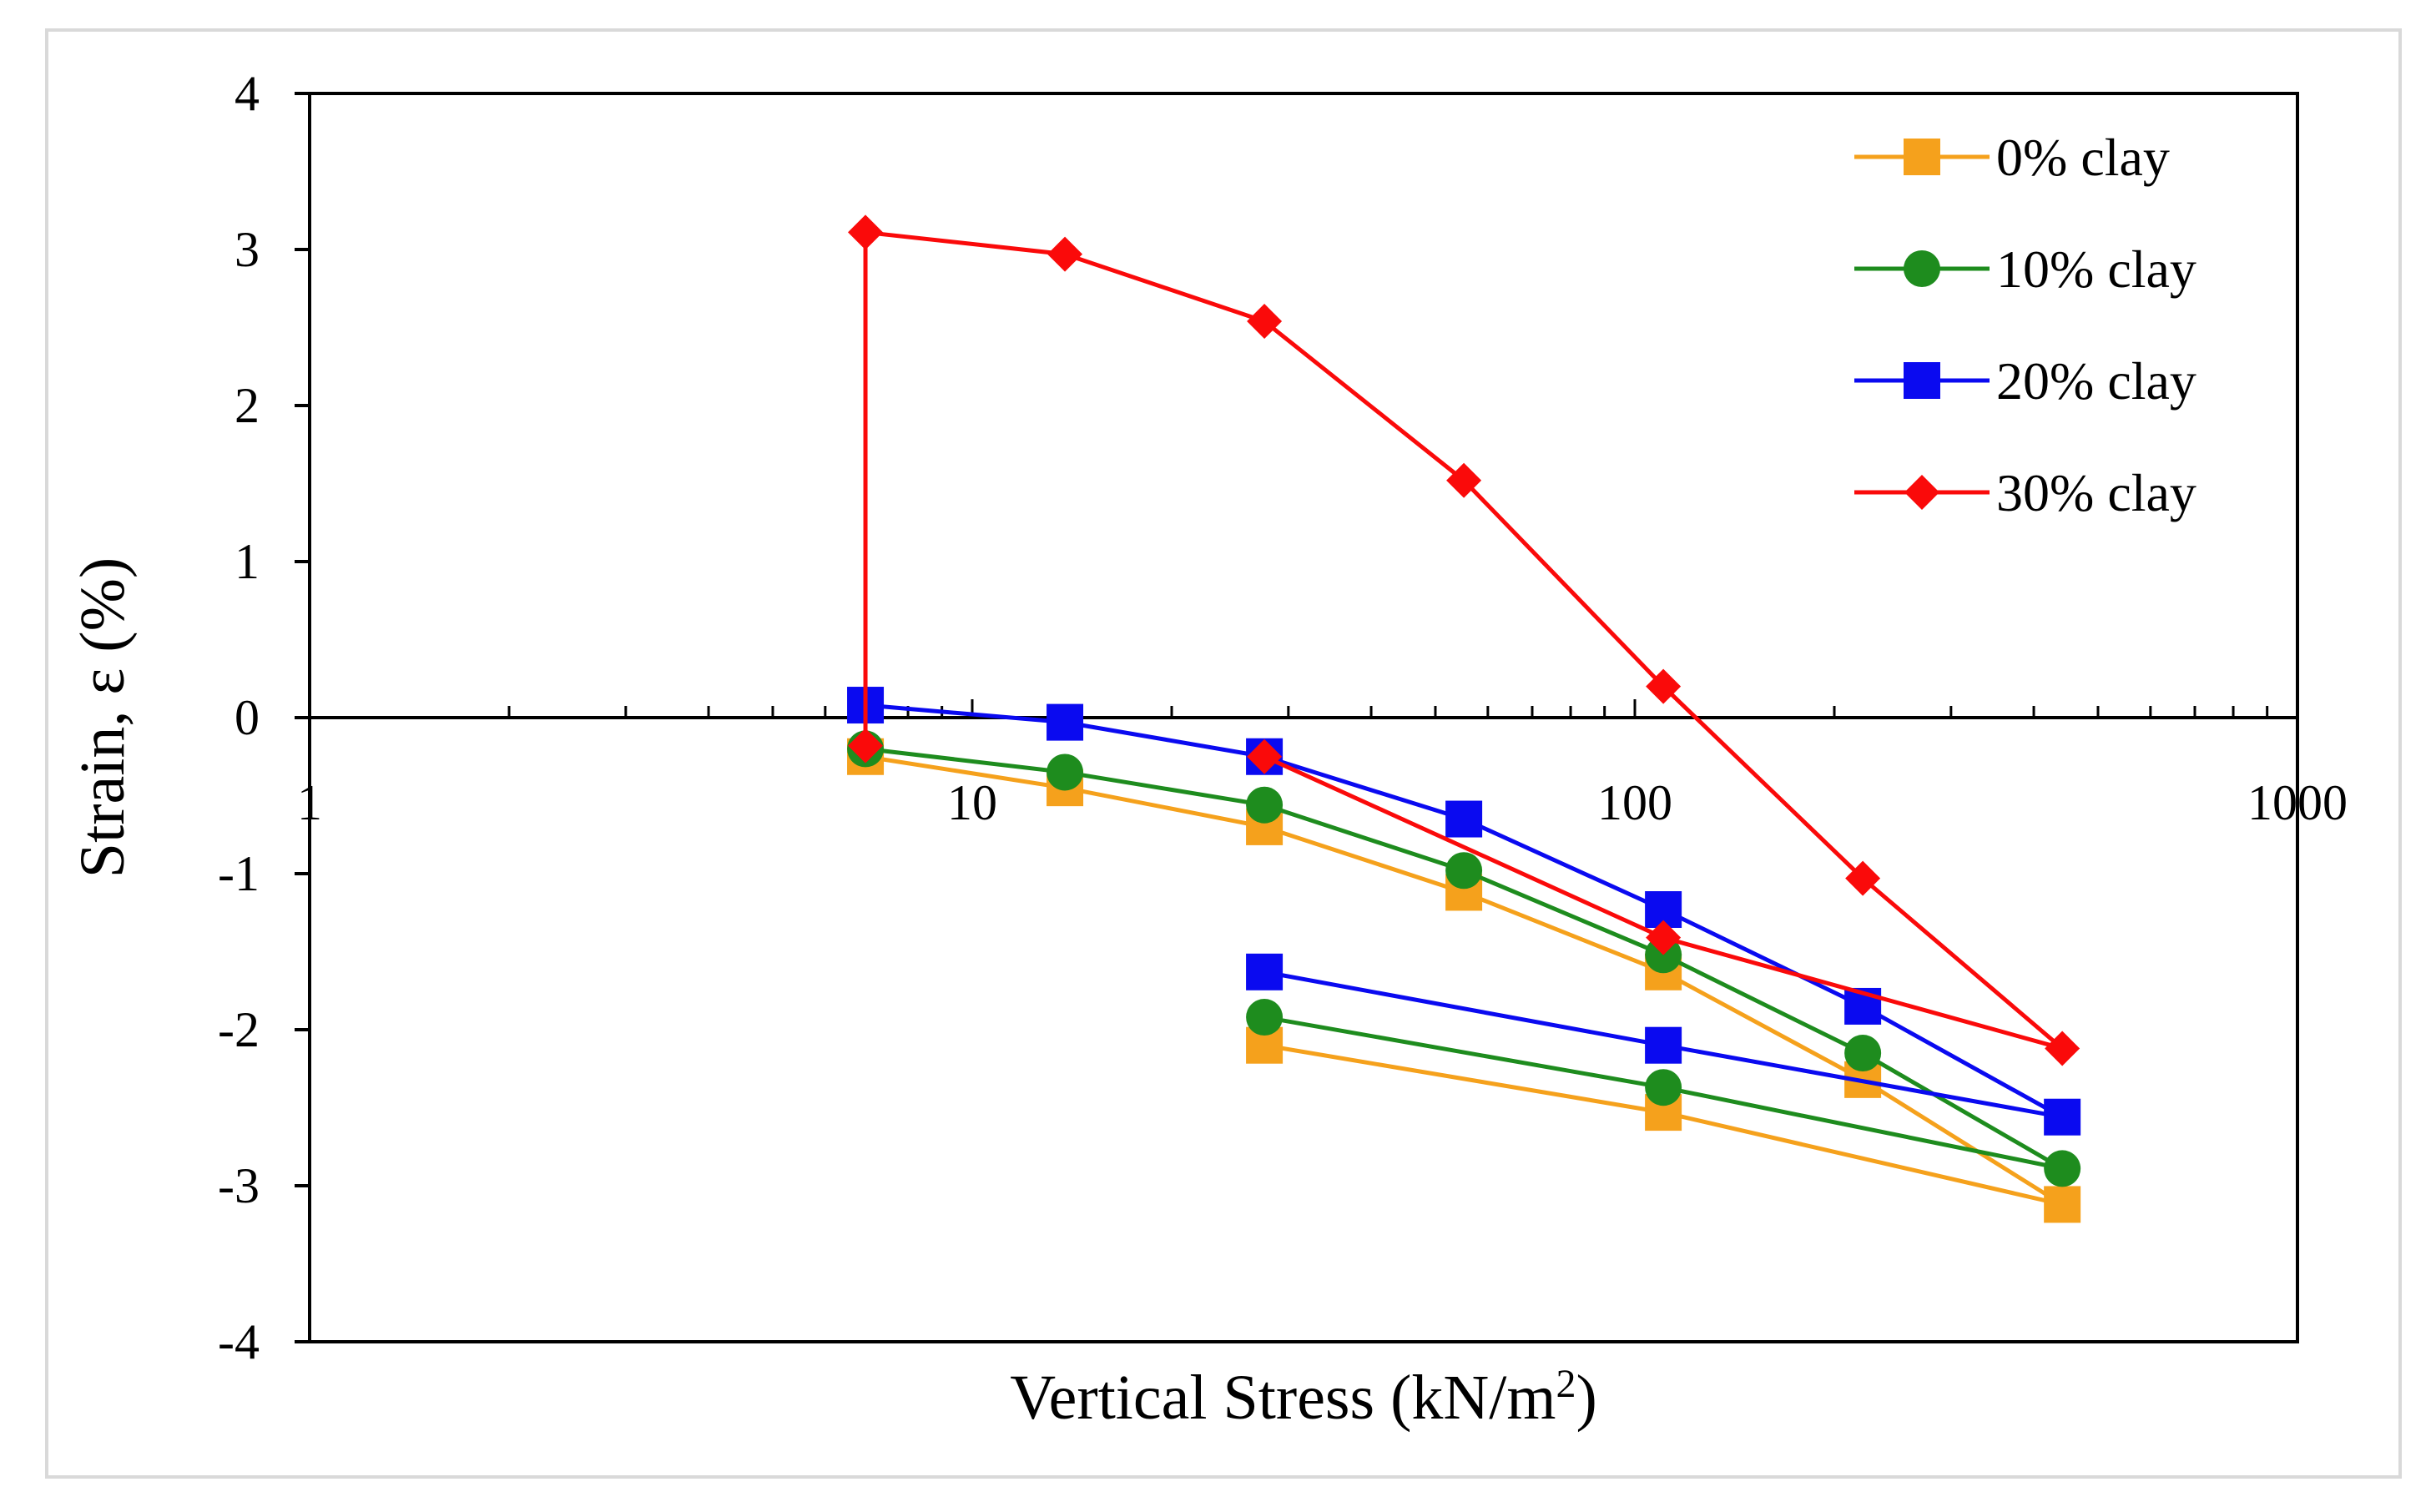 The height and width of the screenshot is (1512, 2436). Describe the element at coordinates (2096, 493) in the screenshot. I see `legend-label: 30% clay` at that location.